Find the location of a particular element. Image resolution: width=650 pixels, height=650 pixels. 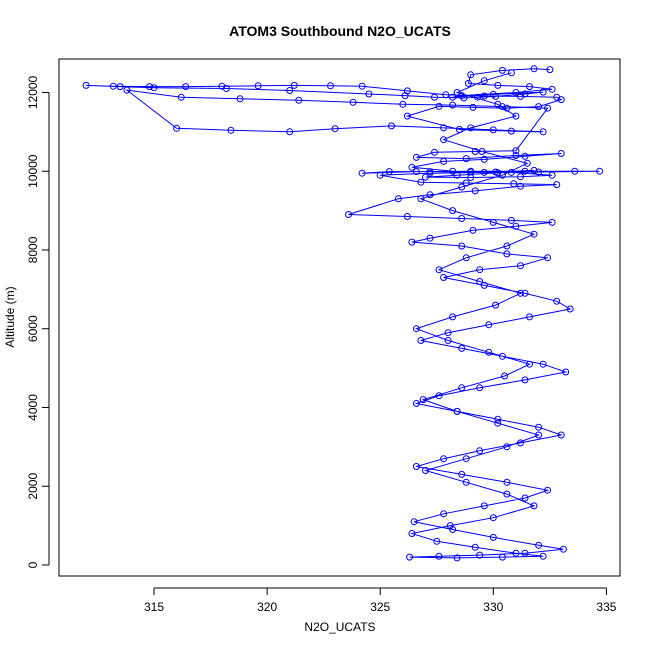

x-axis: 315 320 325 330 335 is located at coordinates (380, 600).